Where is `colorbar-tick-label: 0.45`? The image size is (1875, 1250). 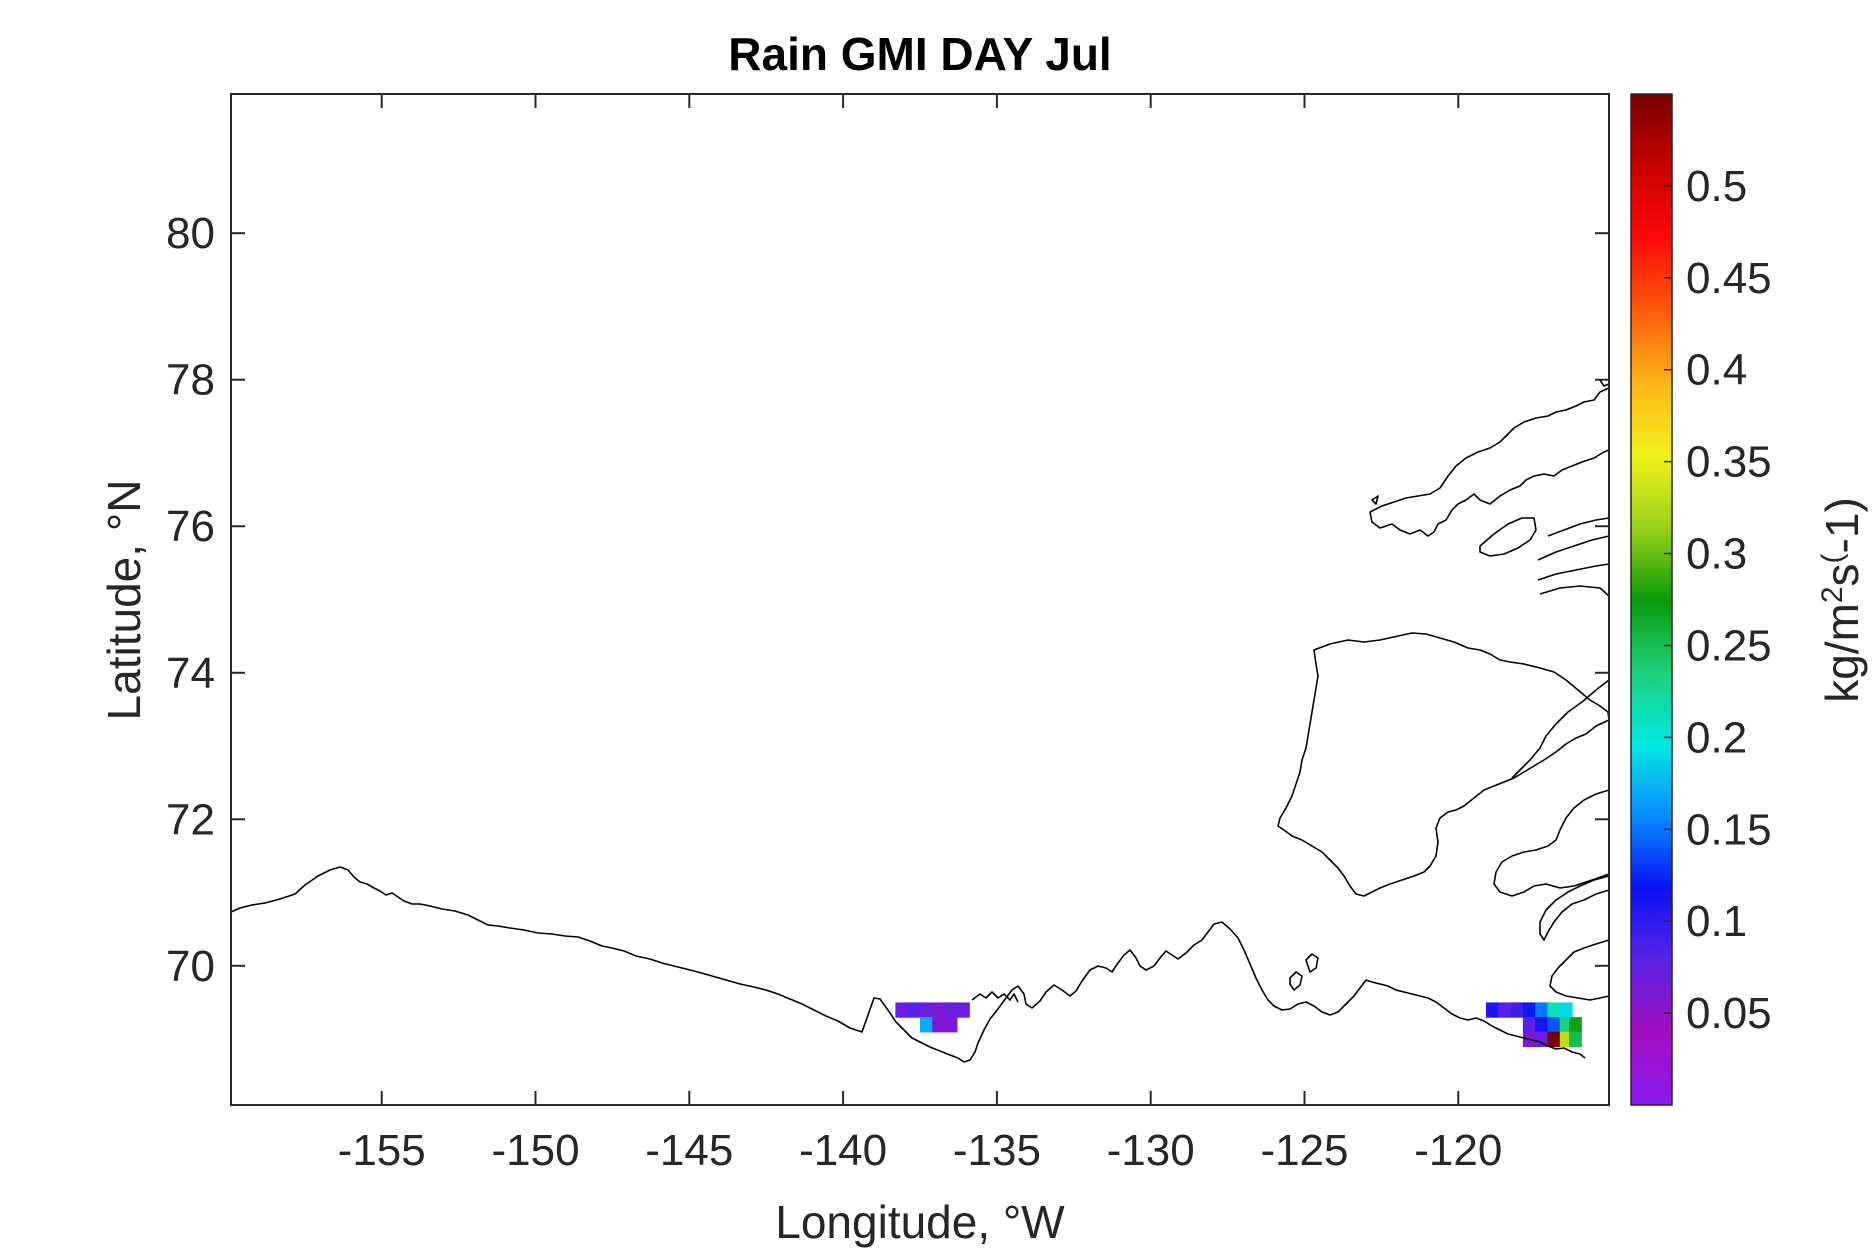
colorbar-tick-label: 0.45 is located at coordinates (1729, 278).